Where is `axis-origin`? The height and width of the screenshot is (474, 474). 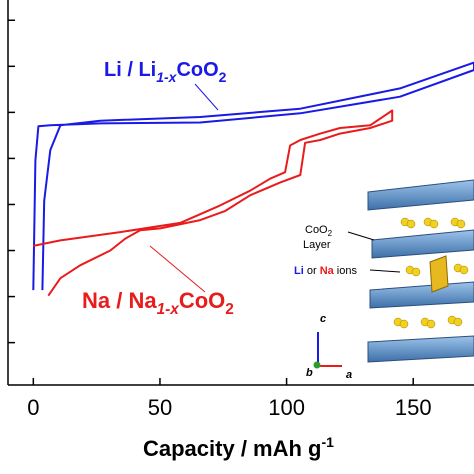
axis-origin is located at coordinates (317, 365).